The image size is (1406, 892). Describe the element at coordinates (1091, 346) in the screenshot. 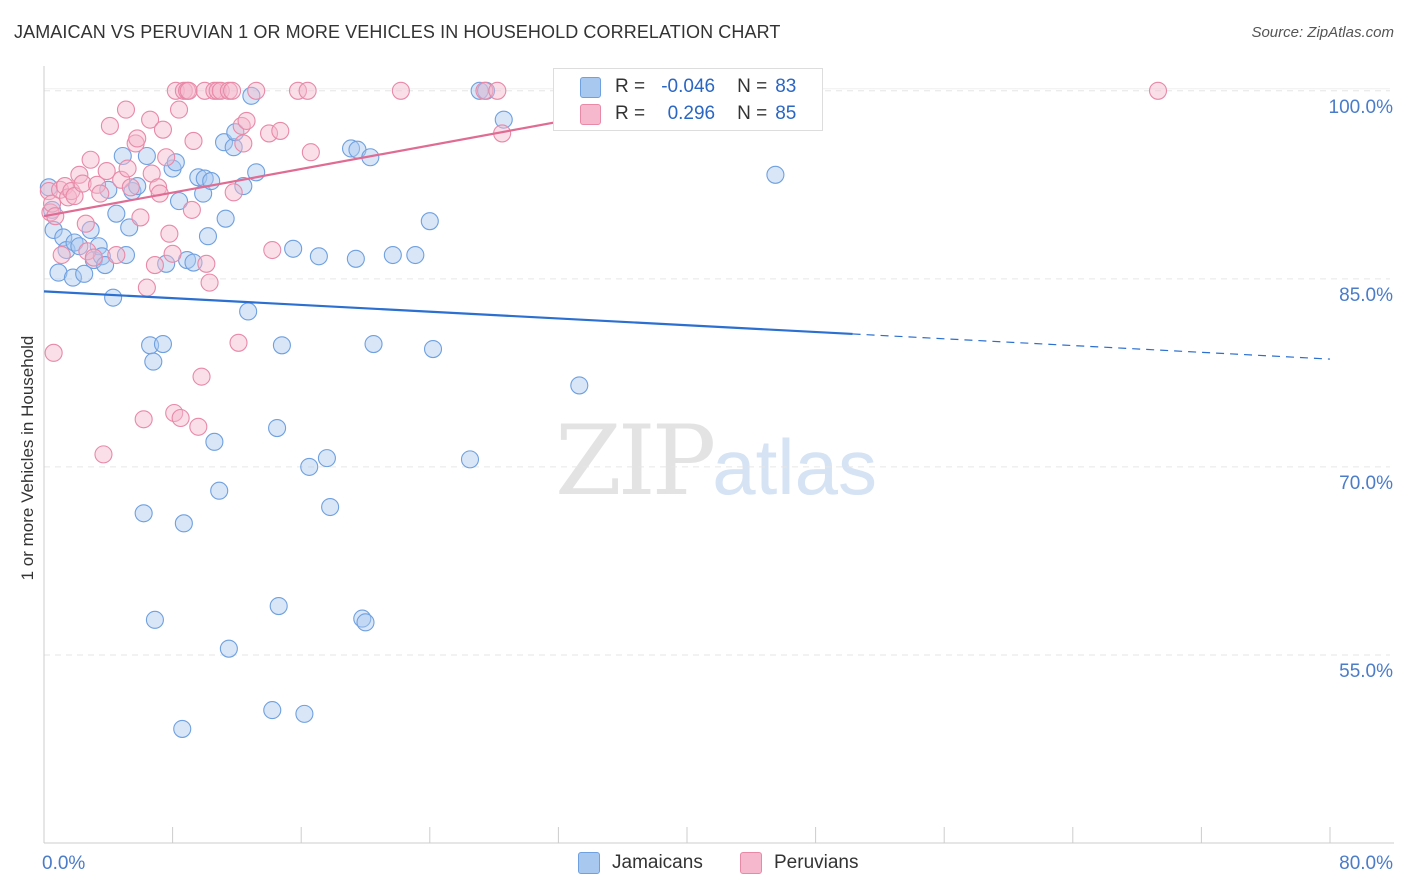

I see `jamaicans-trend-extension` at that location.